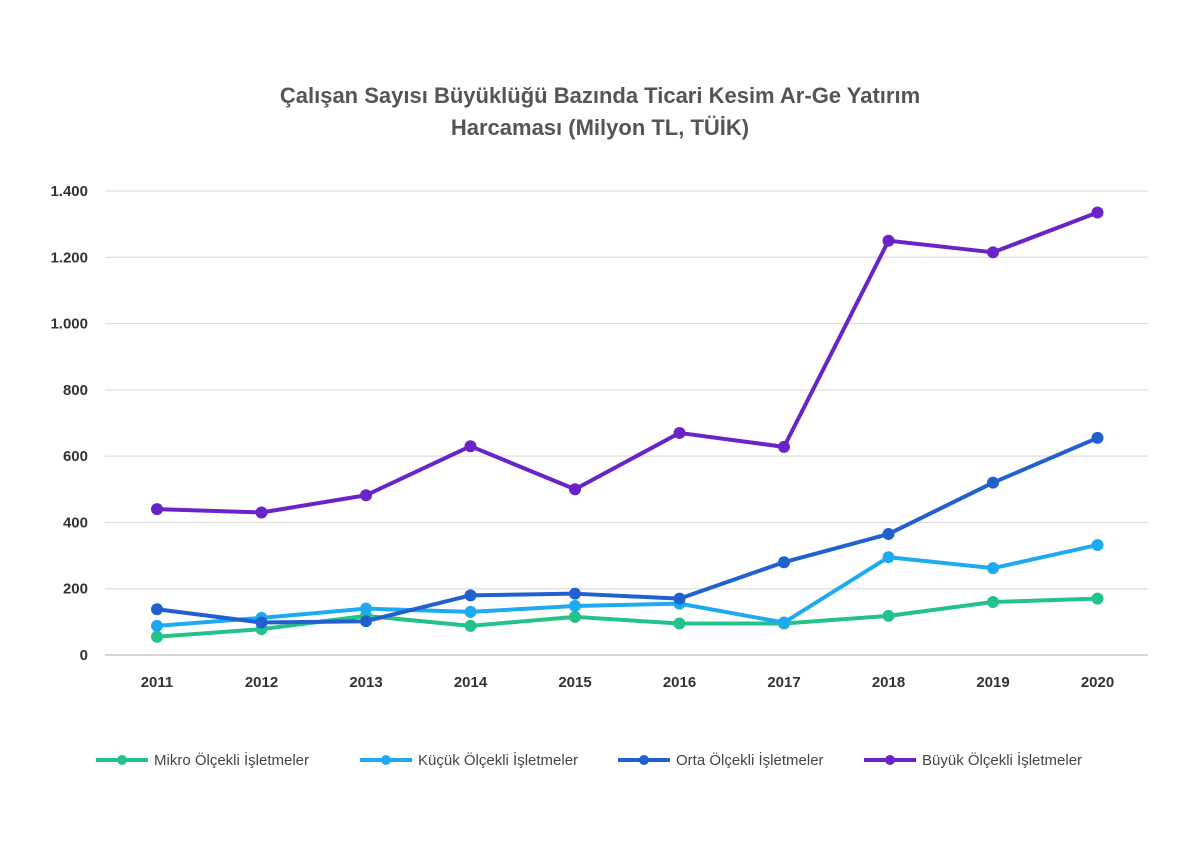  Describe the element at coordinates (75, 456) in the screenshot. I see `y-tick-label: 600` at that location.